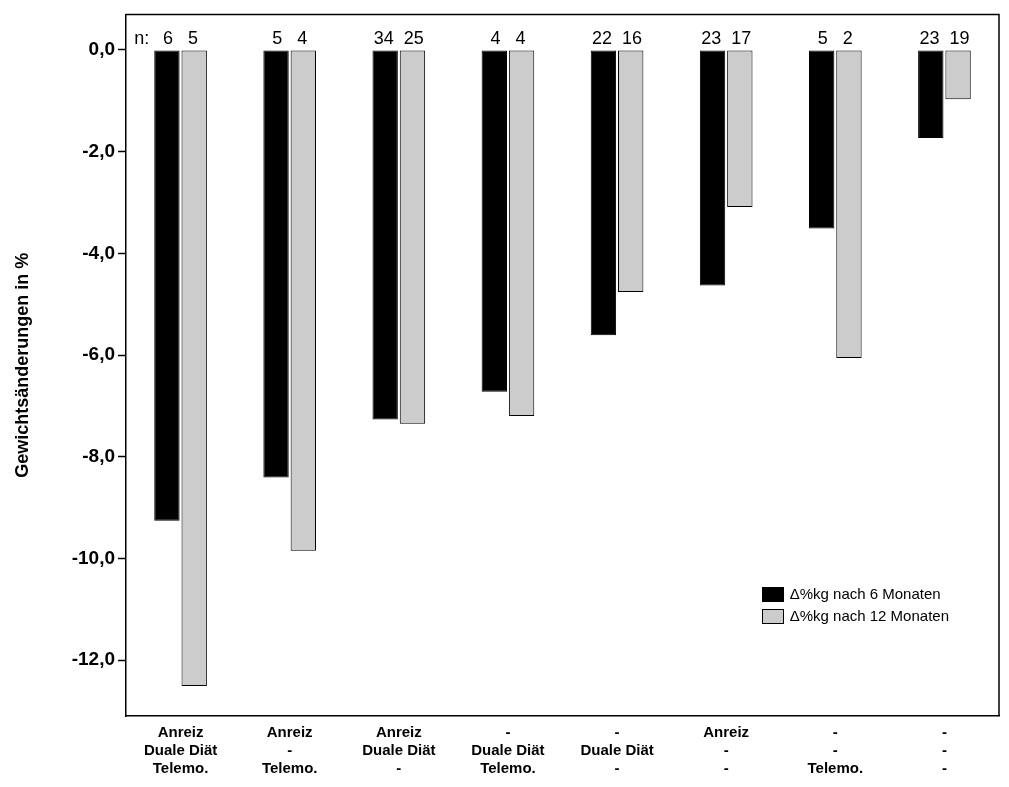 This screenshot has height=787, width=1009. I want to click on x-tick-label: - Duale Diät -, so click(617, 750).